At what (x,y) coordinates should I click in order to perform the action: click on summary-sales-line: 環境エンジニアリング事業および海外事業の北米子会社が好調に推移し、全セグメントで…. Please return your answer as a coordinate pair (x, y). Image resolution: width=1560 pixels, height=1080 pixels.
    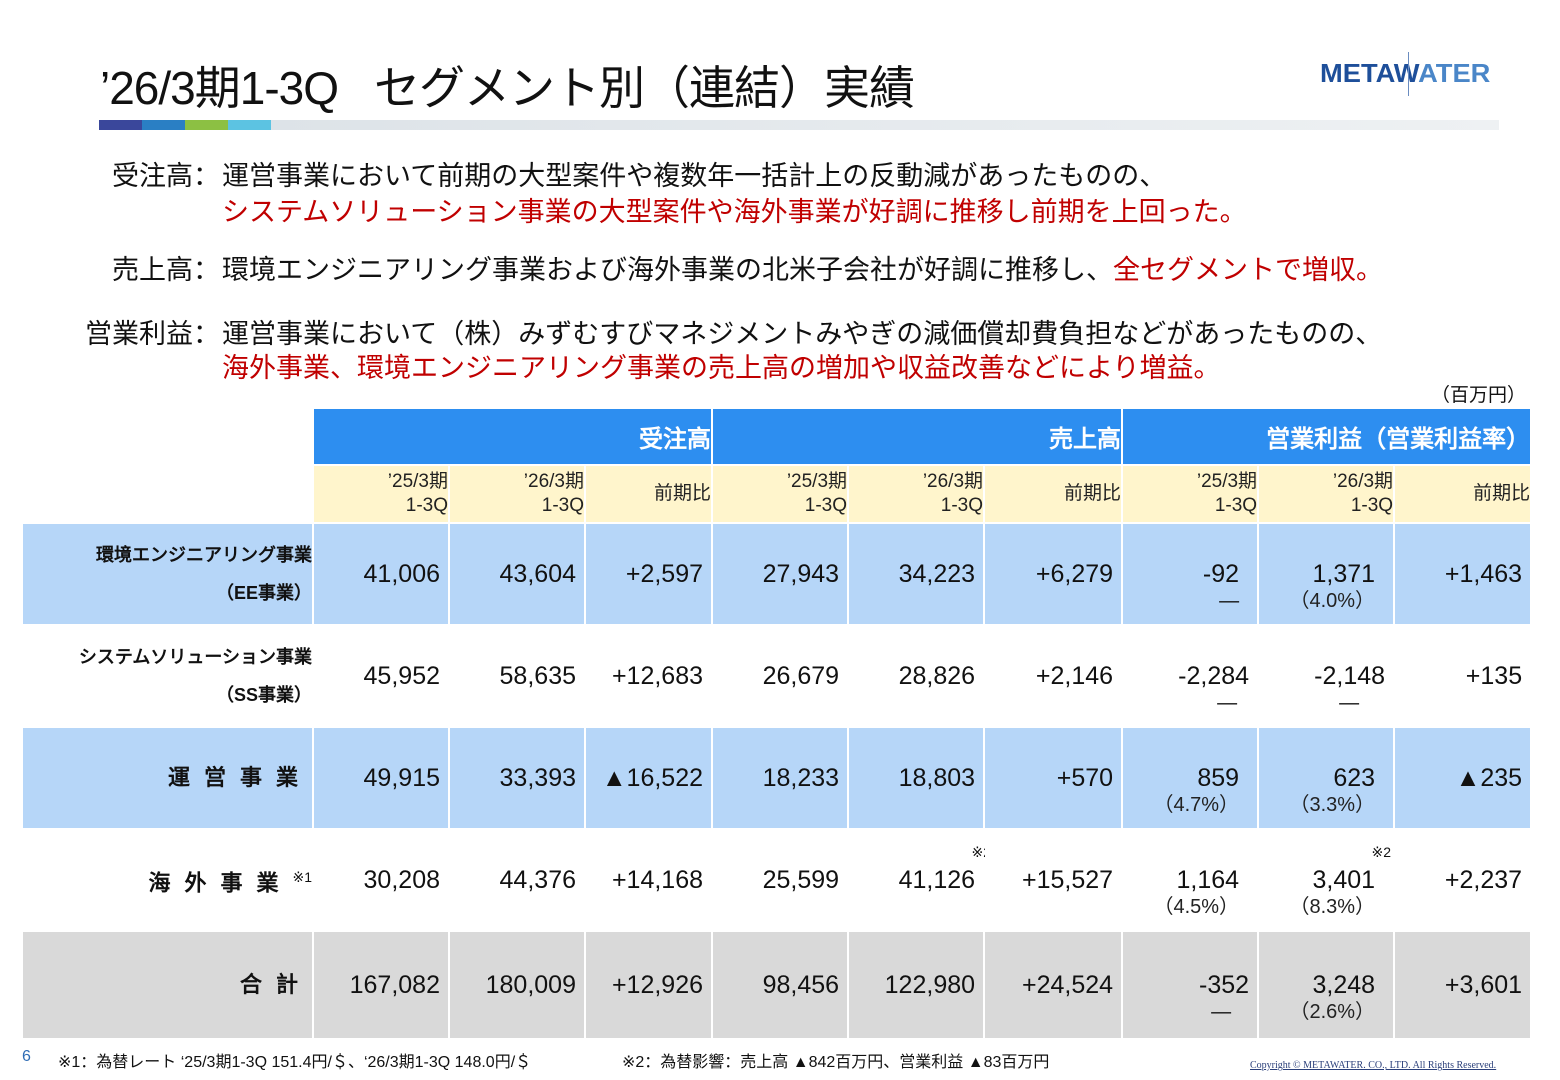
    Looking at the image, I should click on (802, 270).